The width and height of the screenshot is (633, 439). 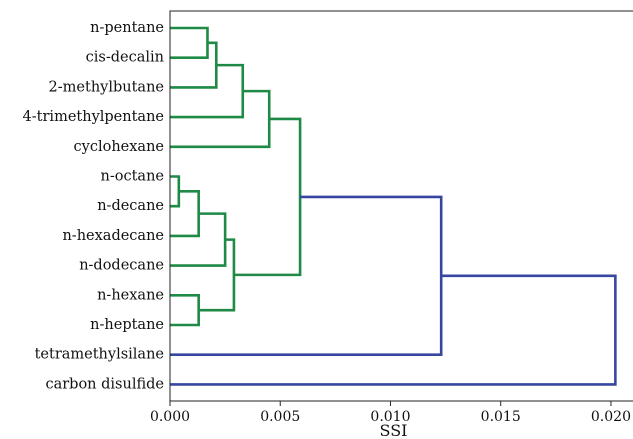 What do you see at coordinates (99, 355) in the screenshot?
I see `leaf-label: tetramethylsilane` at bounding box center [99, 355].